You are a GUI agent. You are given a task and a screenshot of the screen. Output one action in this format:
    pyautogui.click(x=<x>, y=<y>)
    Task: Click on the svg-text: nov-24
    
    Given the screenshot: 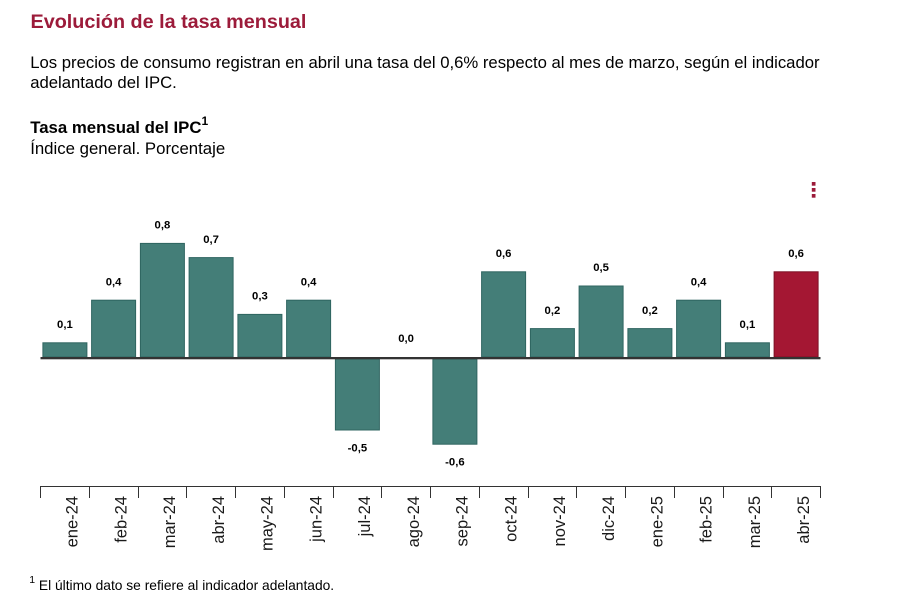 What is the action you would take?
    pyautogui.click(x=560, y=521)
    